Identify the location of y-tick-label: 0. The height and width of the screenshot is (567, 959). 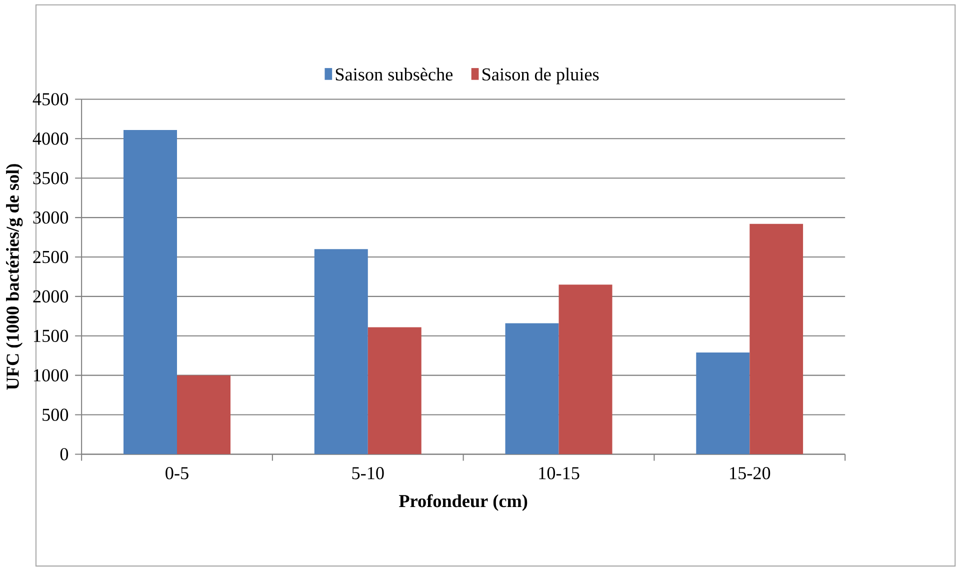
(64, 454).